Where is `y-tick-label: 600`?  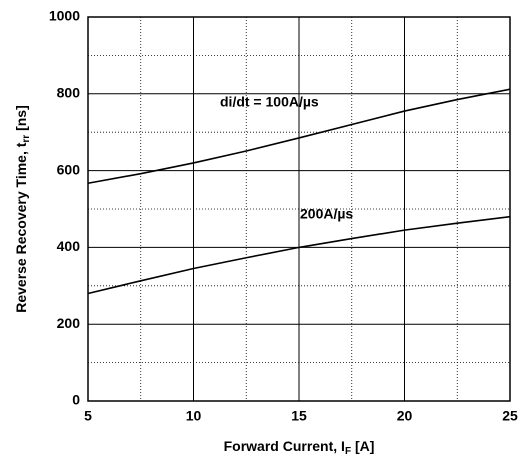
y-tick-label: 600 is located at coordinates (69, 169).